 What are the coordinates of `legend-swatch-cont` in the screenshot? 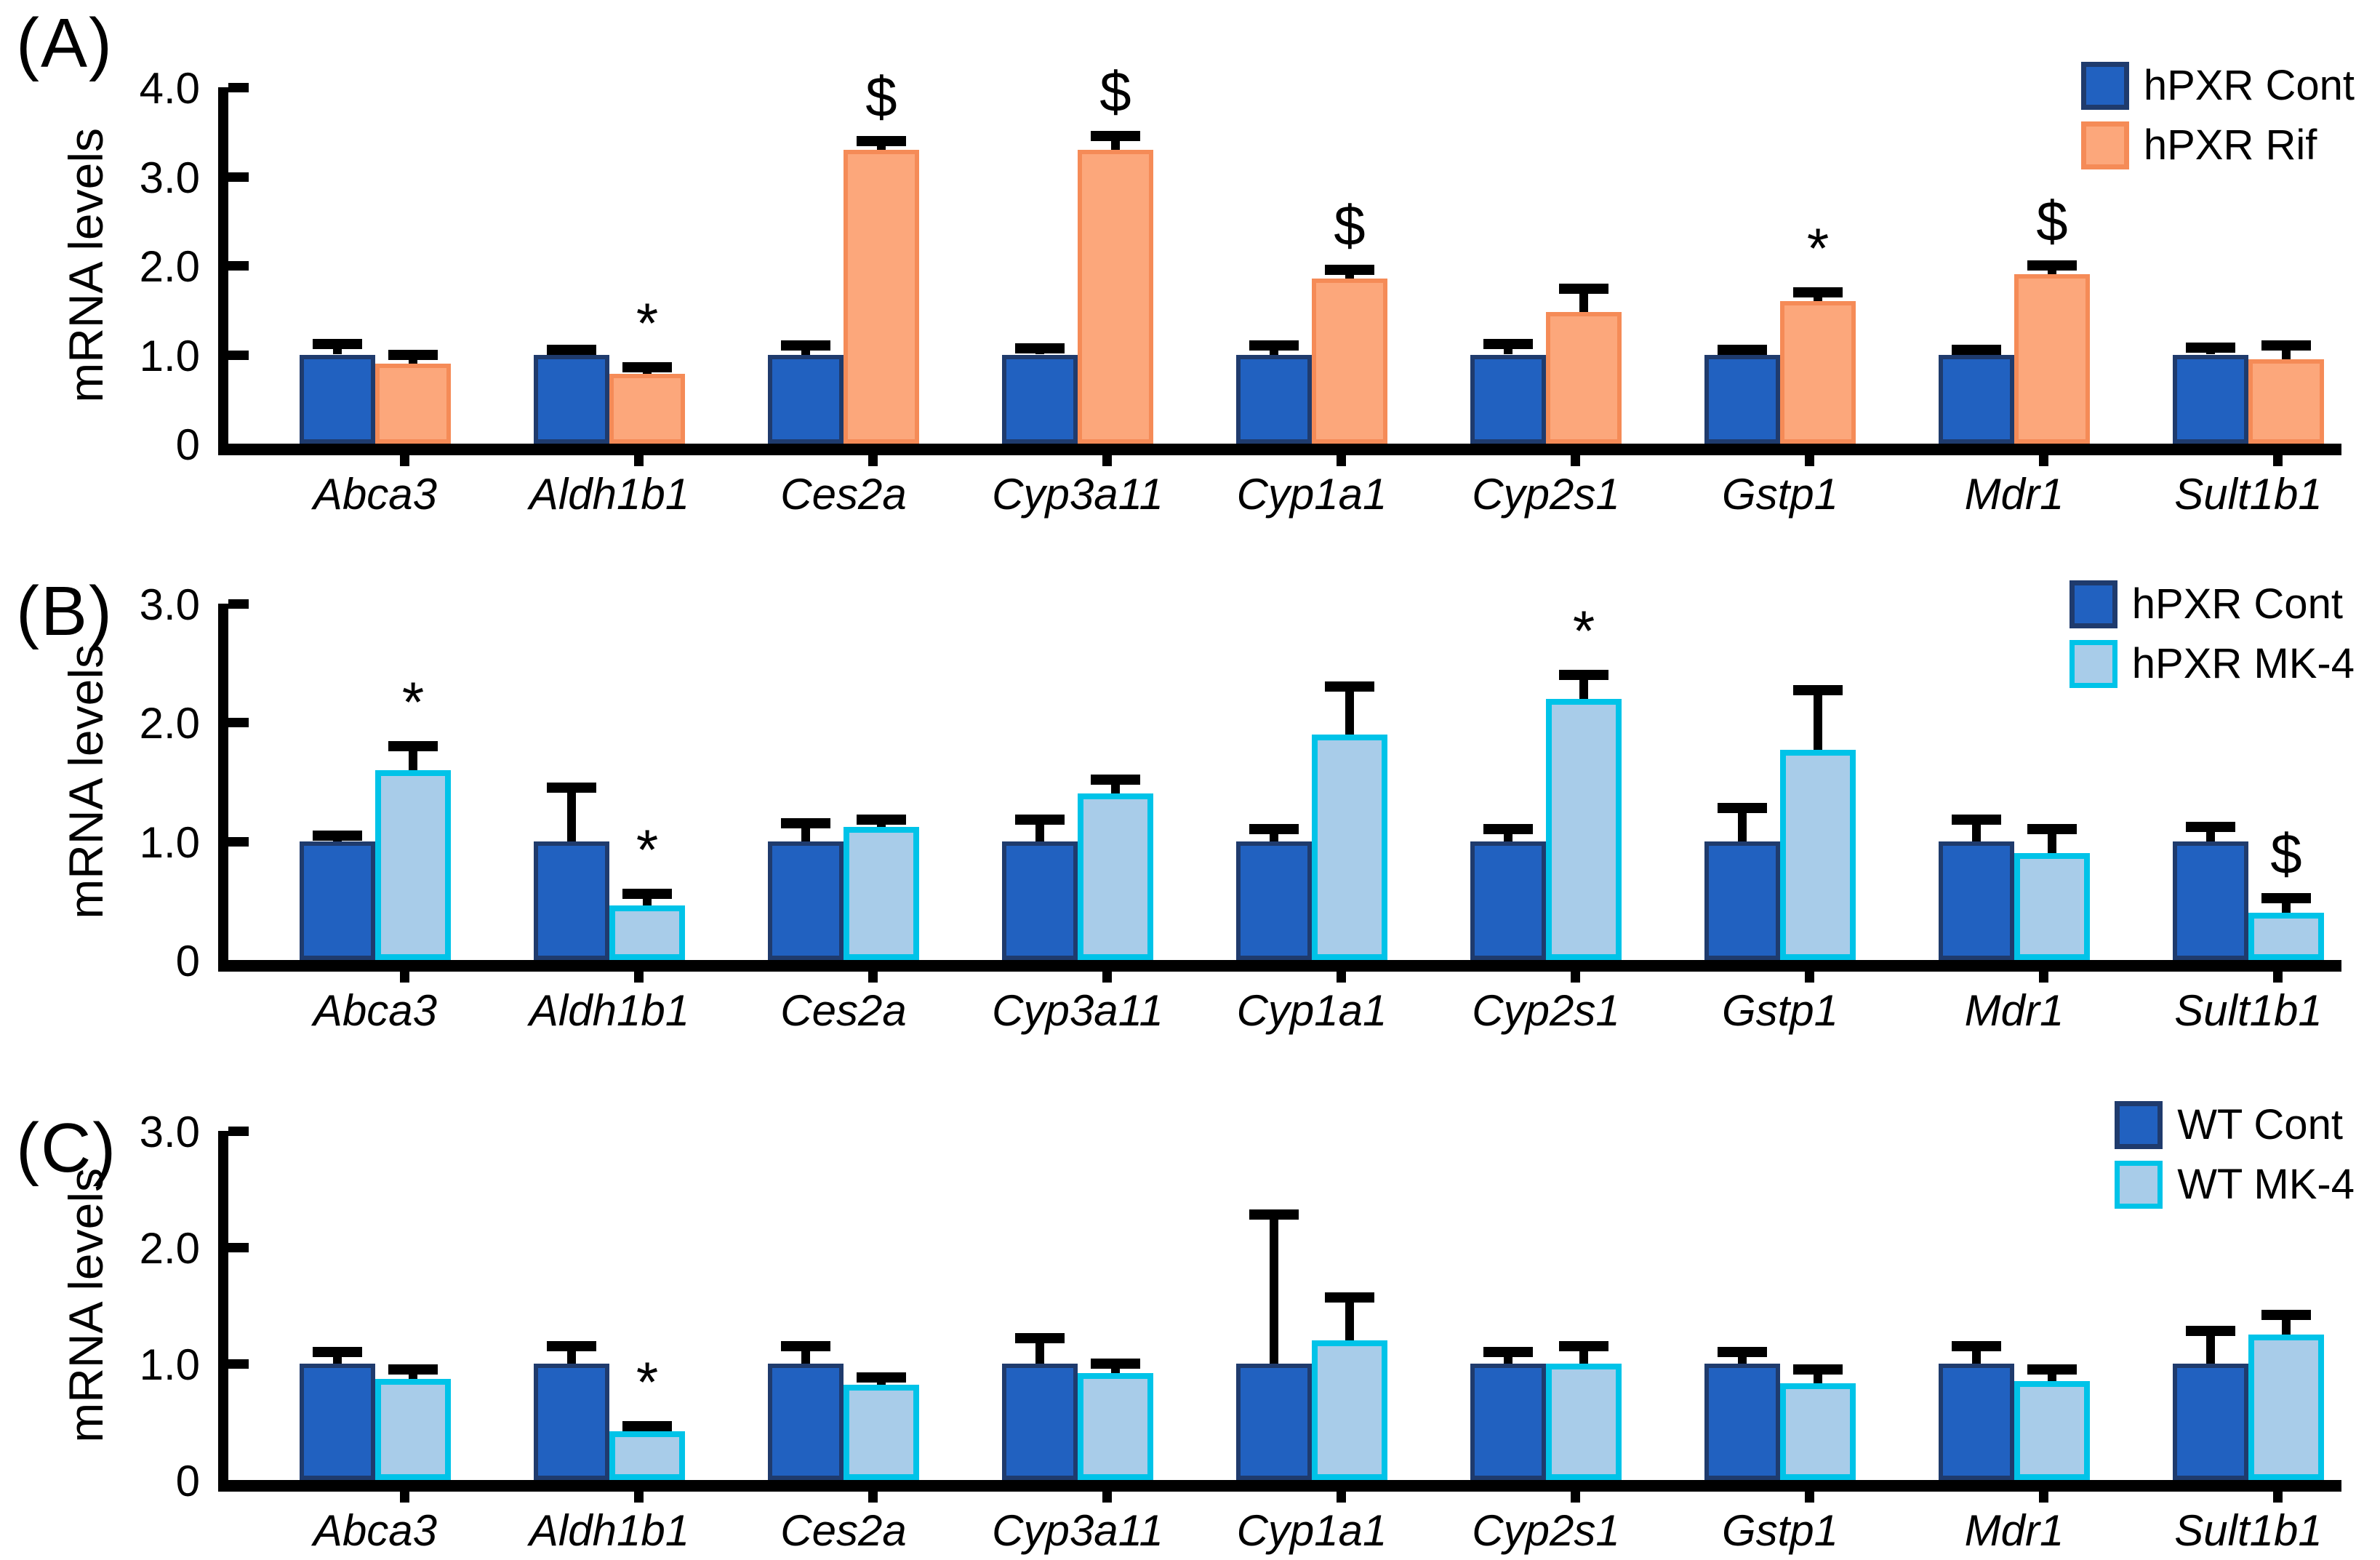 It's located at (2093, 604).